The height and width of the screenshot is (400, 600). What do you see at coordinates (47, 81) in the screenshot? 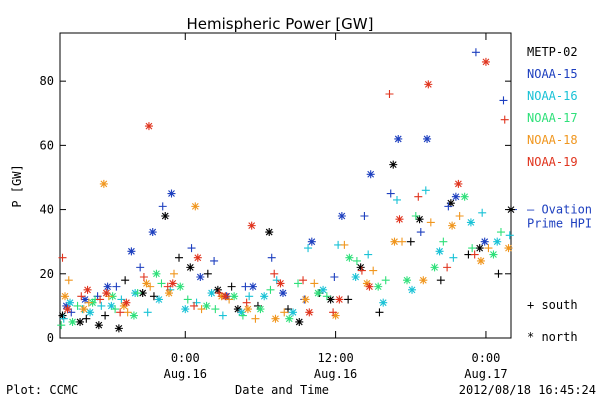
I see `y-tick-label: 80` at bounding box center [47, 81].